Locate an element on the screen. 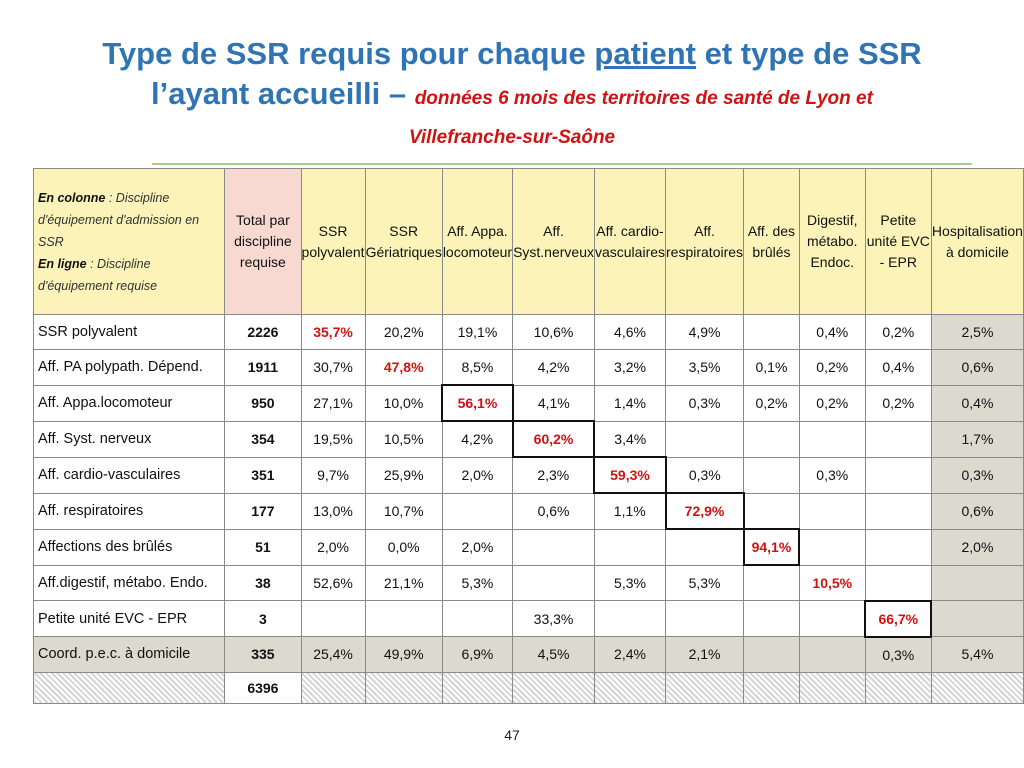 The height and width of the screenshot is (768, 1024). table-cell: 94,1% is located at coordinates (771, 547).